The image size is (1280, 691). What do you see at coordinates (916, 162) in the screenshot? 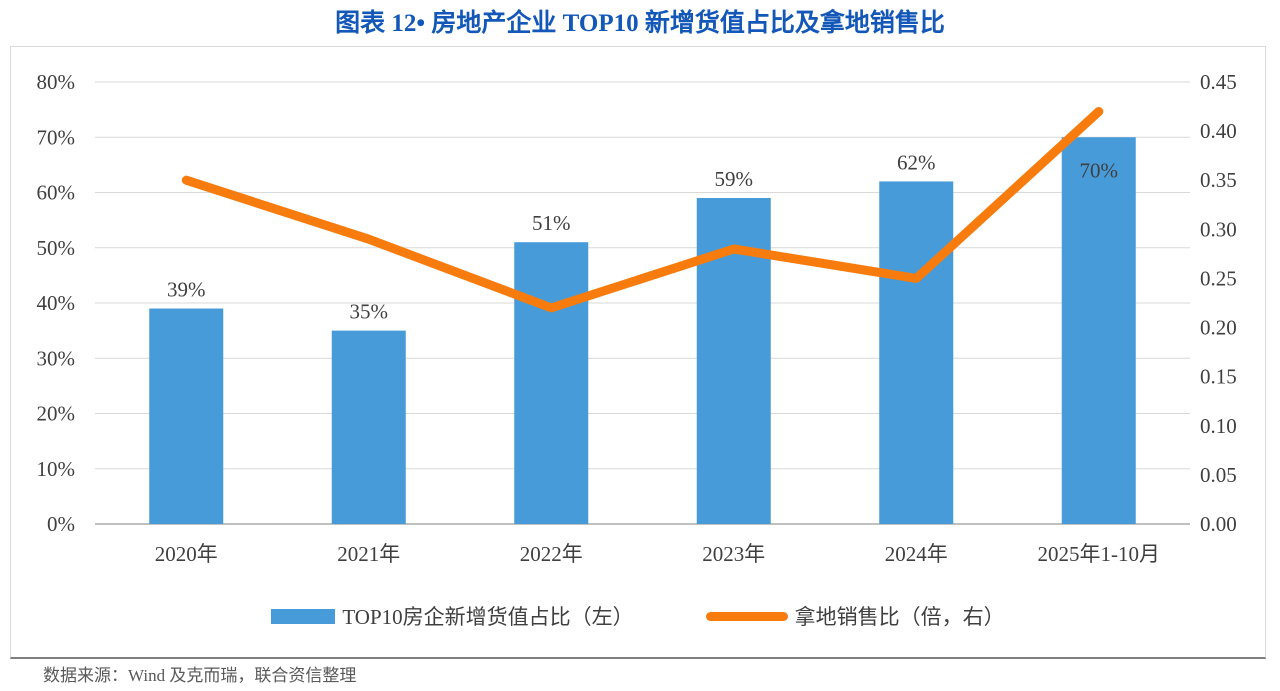
I see `bar-value-label: 62%` at bounding box center [916, 162].